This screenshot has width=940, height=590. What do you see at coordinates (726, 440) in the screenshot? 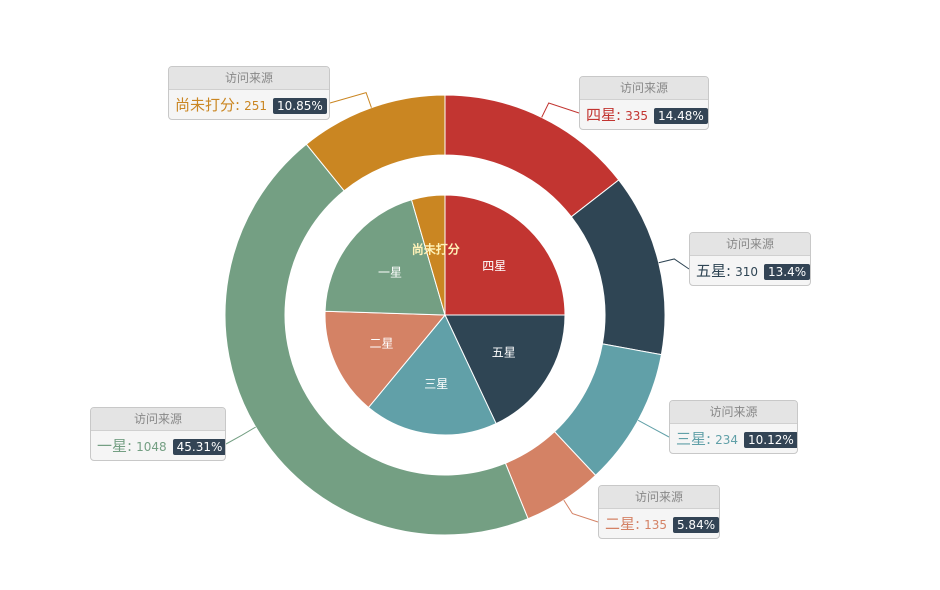
I see `slice-value: 234` at bounding box center [726, 440].